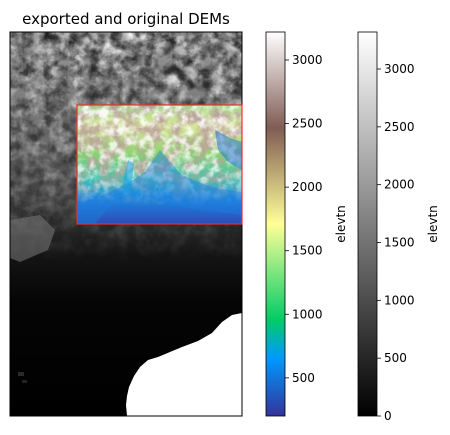 This screenshot has width=450, height=435. I want to click on colorbar-terrain-label: elevtn, so click(341, 224).